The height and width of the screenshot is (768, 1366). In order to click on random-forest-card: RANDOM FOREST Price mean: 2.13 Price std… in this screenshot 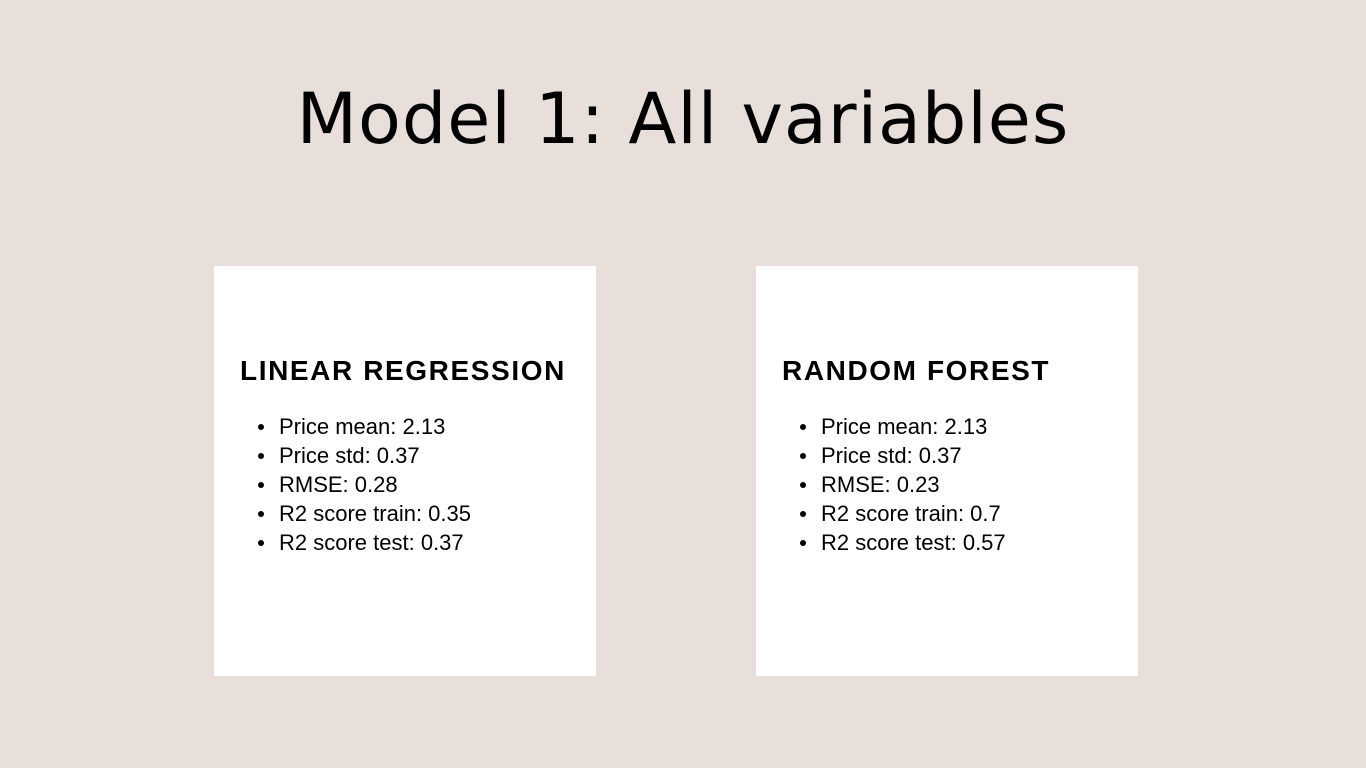, I will do `click(947, 471)`.